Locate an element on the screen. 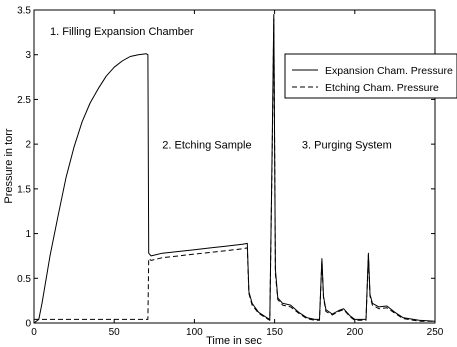 This screenshot has height=347, width=457. y-tick-label: 0.5 is located at coordinates (24, 279).